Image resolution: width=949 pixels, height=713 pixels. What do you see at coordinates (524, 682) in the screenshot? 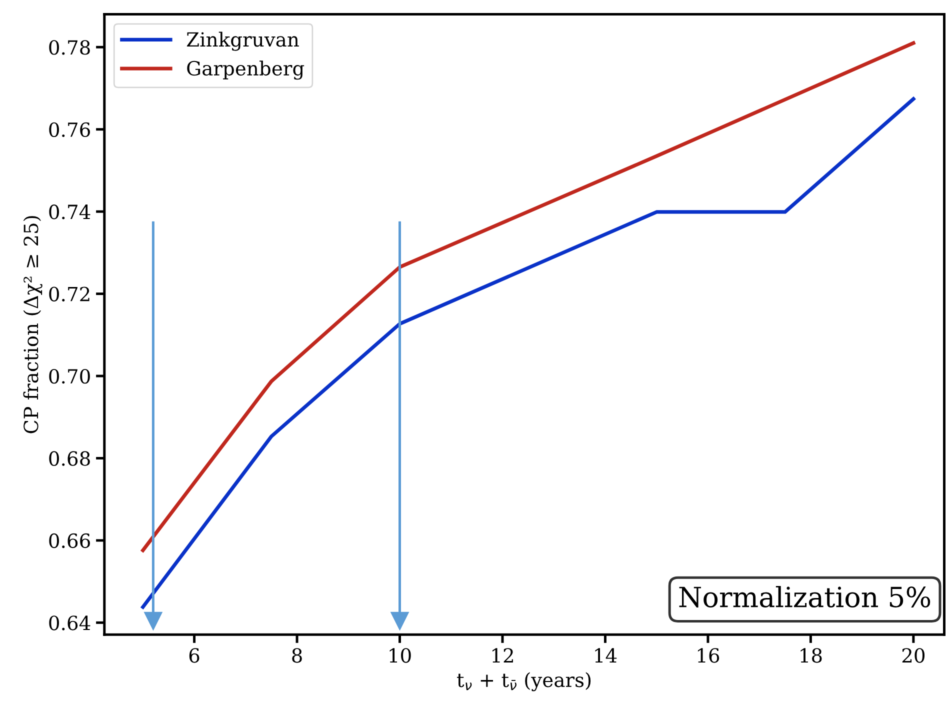
I see `x-axis-title: t$_{ν}$ + t$_{ν̄}$ (years)` at bounding box center [524, 682].